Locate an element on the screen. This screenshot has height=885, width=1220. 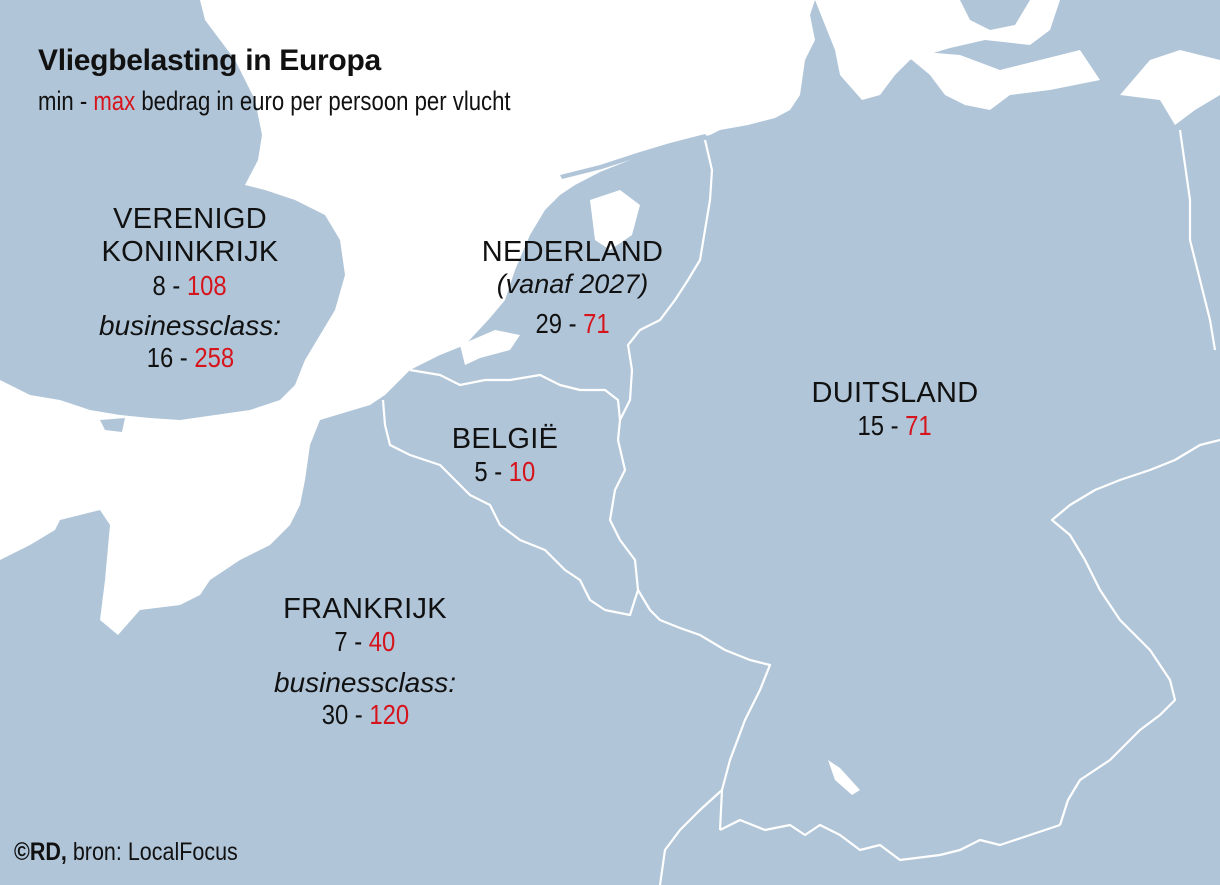
country-name: FRANKRIJK is located at coordinates (365, 609).